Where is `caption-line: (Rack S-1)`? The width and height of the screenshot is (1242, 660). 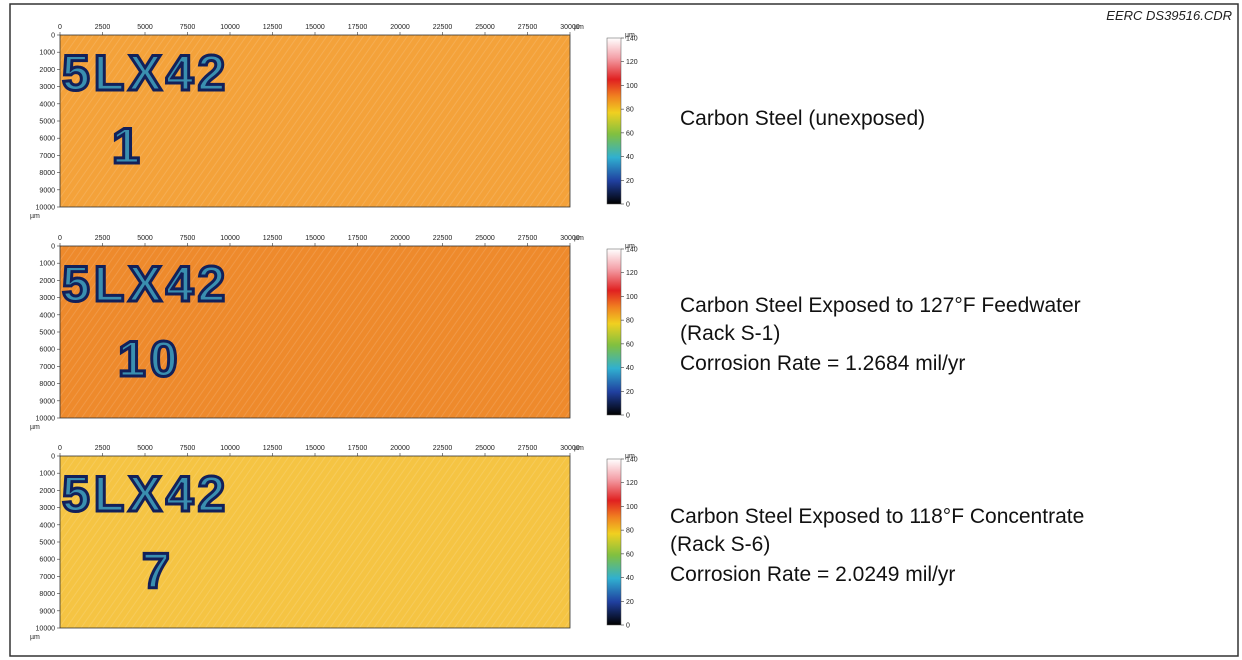
caption-line: (Rack S-1) is located at coordinates (730, 333).